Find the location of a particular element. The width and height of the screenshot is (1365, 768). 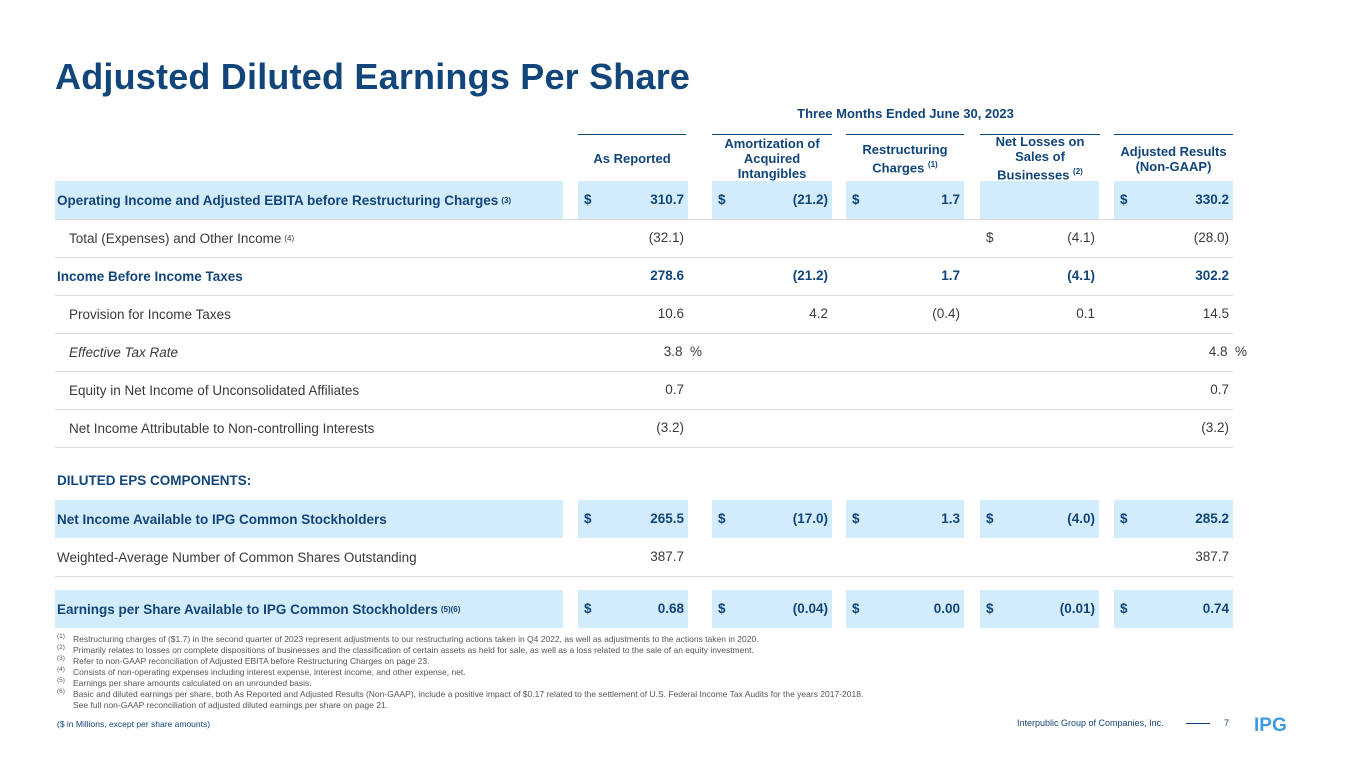

cell-equity-income-col5: 0.7 is located at coordinates (1173, 390).